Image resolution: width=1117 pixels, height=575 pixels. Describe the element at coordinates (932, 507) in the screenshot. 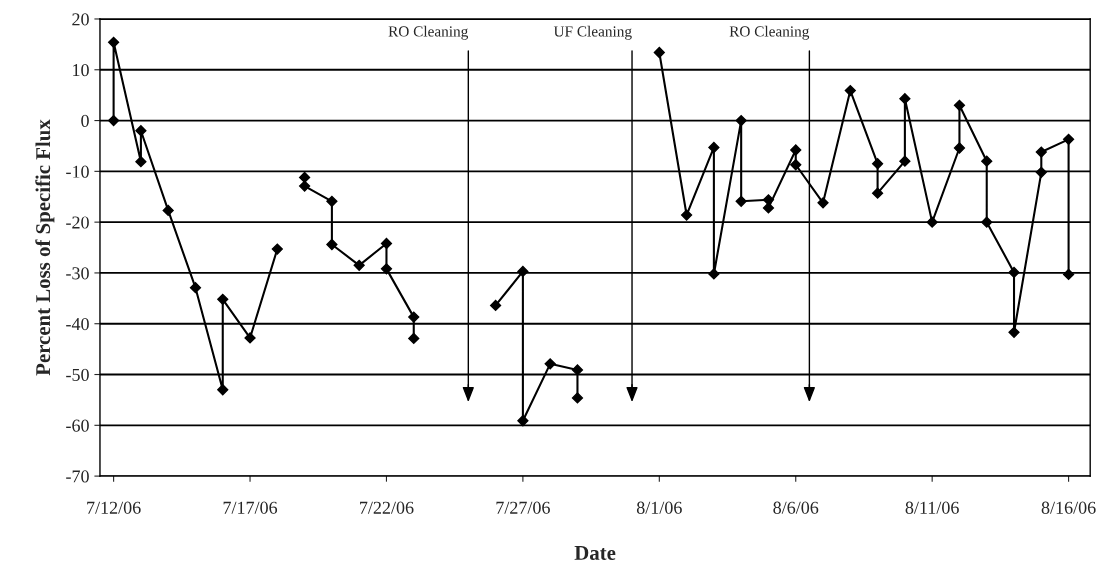

I see `x-tick-label: 8/11/06` at that location.